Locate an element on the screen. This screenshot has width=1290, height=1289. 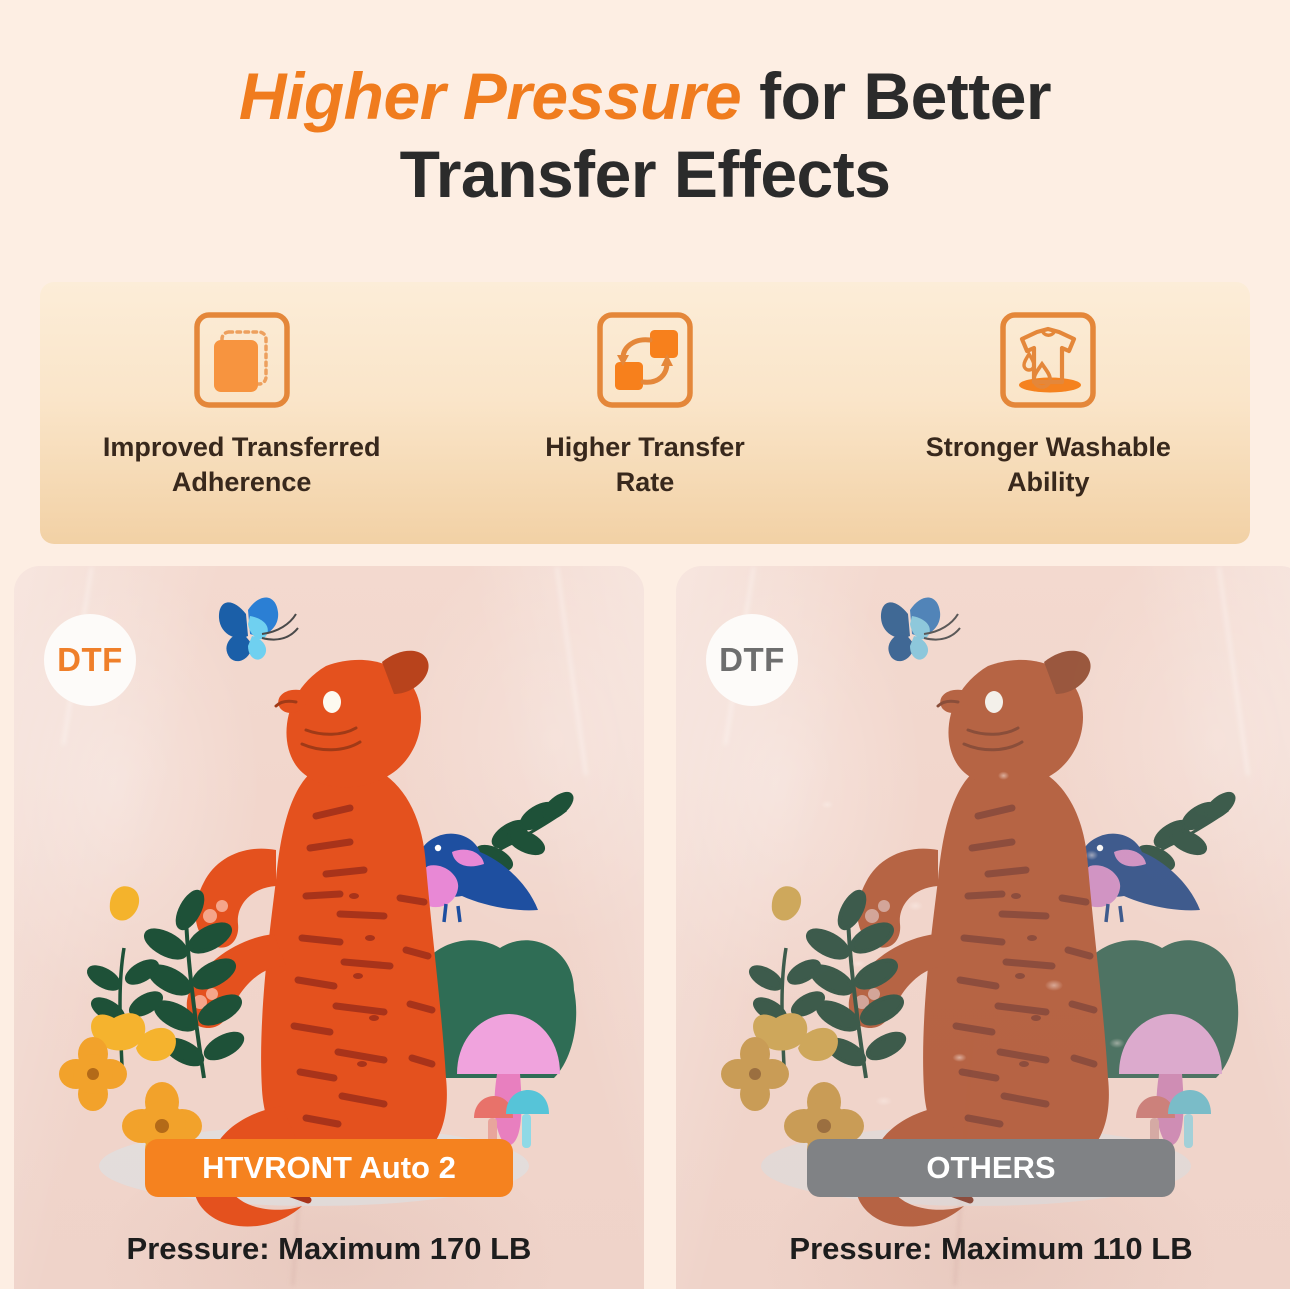
pressure-value-right: Pressure: Maximum 110 LB is located at coordinates (991, 1248).